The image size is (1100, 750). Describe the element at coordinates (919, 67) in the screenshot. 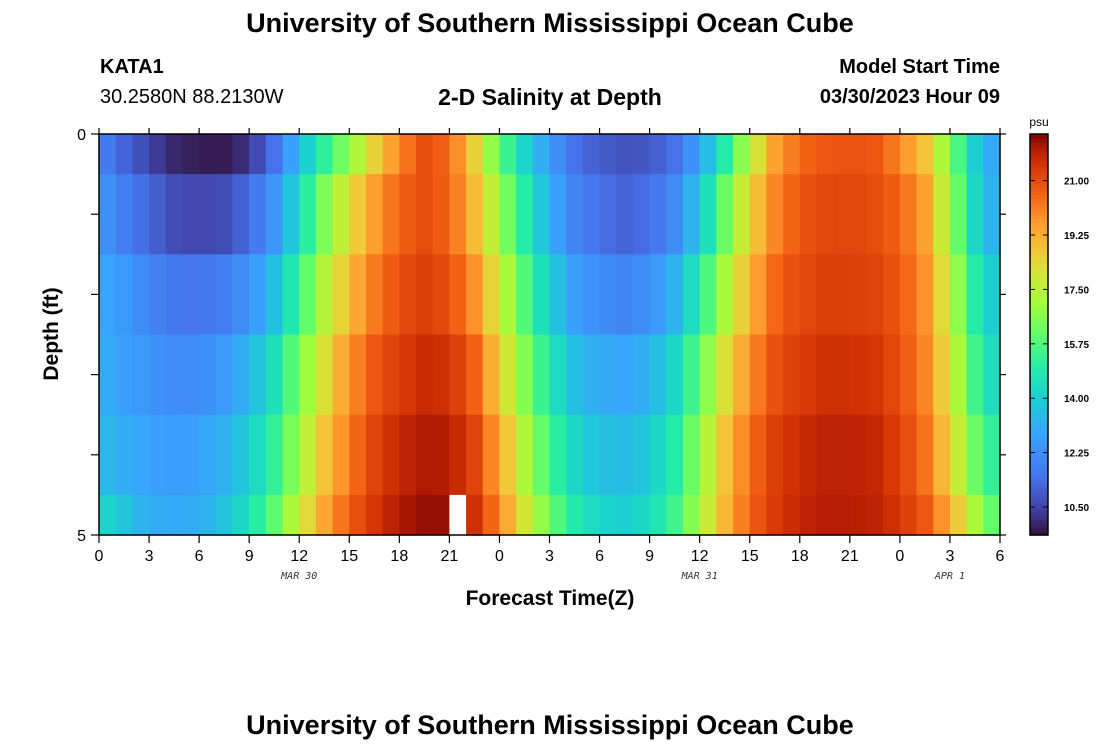

I see `model-start-label: Model Start Time` at that location.